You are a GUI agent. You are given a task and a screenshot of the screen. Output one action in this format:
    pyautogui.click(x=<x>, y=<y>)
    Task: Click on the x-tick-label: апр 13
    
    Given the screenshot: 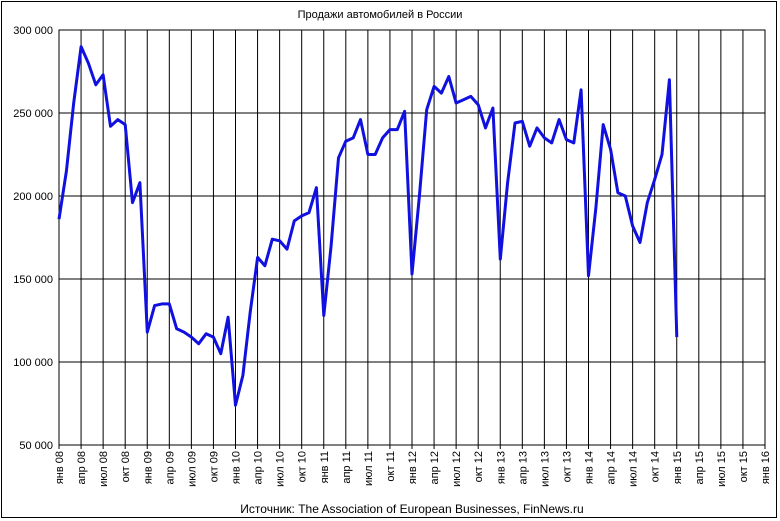 What is the action you would take?
    pyautogui.click(x=523, y=467)
    